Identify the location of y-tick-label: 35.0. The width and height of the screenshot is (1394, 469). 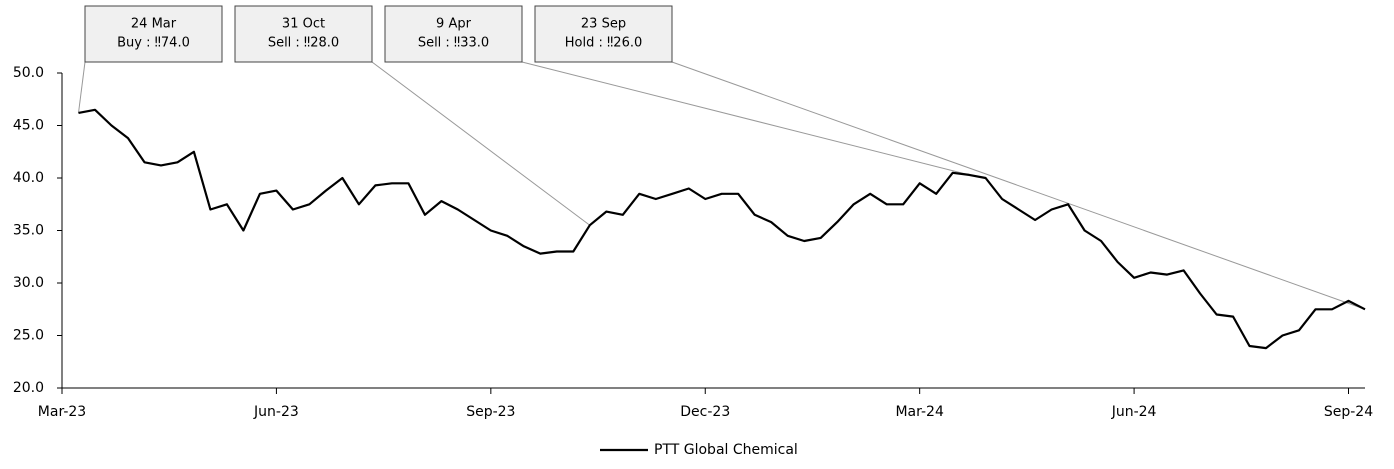
(28, 231).